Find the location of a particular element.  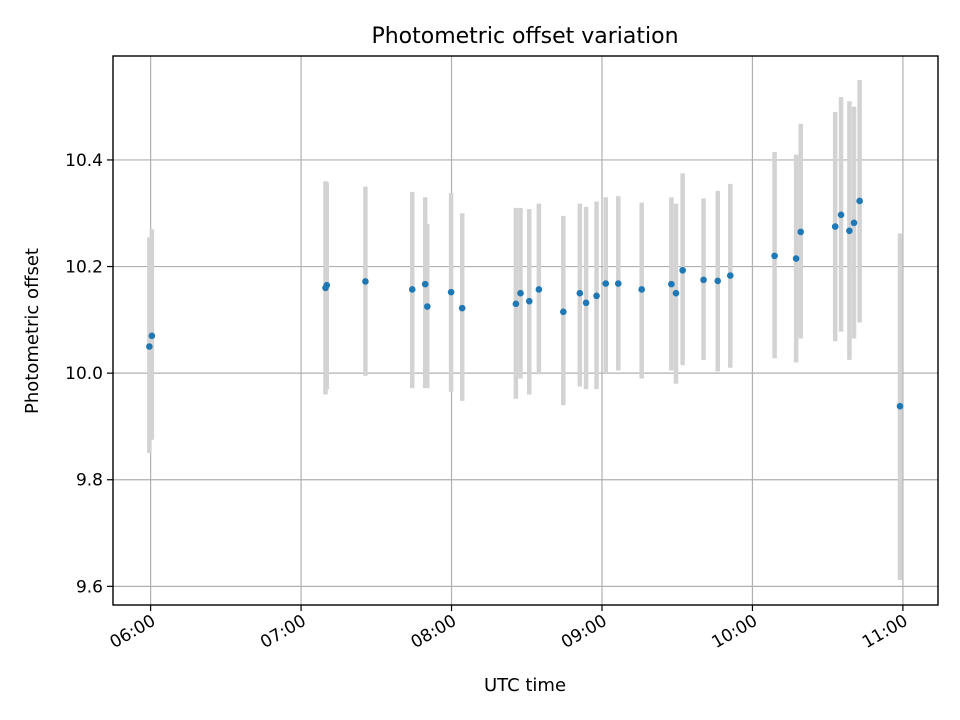

chart-title: Photometric offset variation is located at coordinates (524, 36).